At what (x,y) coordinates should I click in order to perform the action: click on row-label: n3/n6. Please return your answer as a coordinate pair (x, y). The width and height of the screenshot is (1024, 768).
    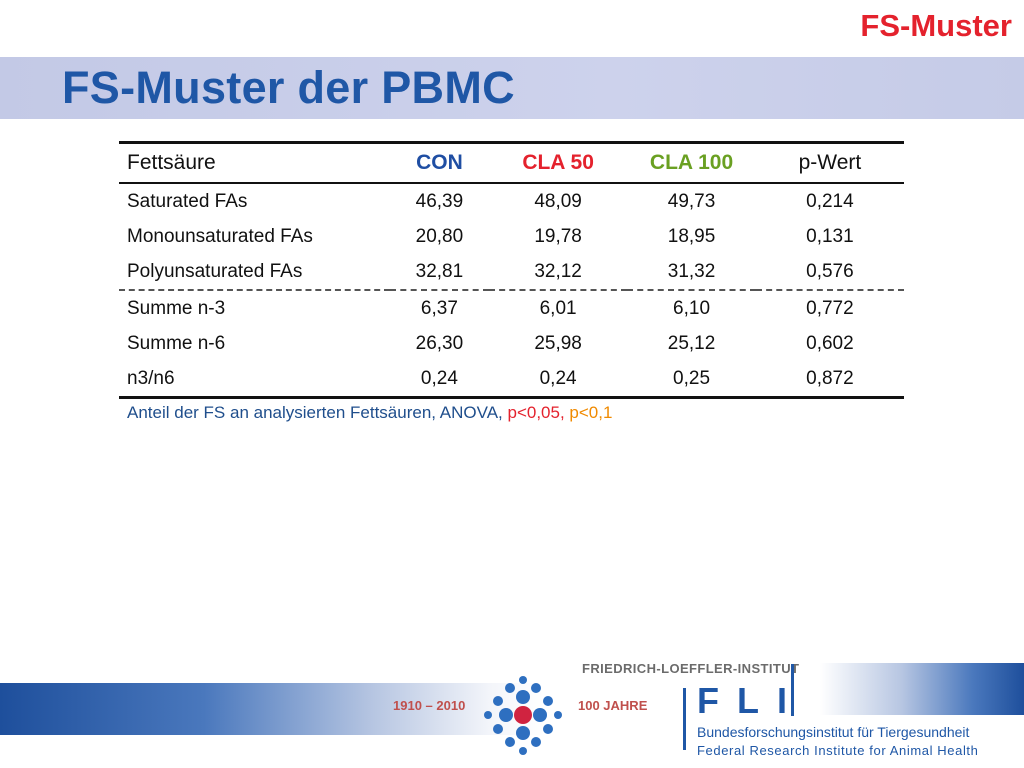
    Looking at the image, I should click on (151, 378).